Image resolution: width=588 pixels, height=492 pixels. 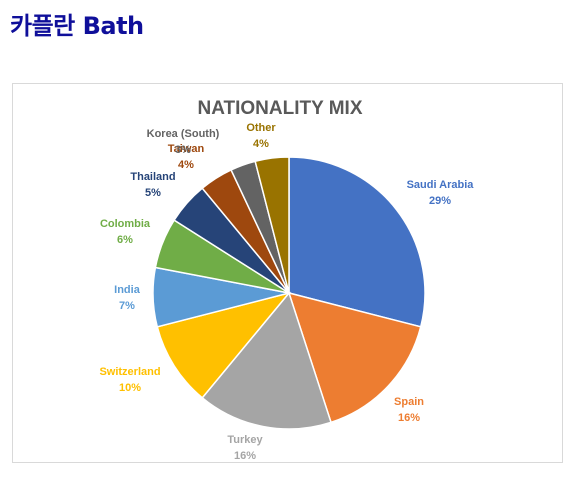 I want to click on pie-label-name: Switzerland, so click(x=129, y=372).